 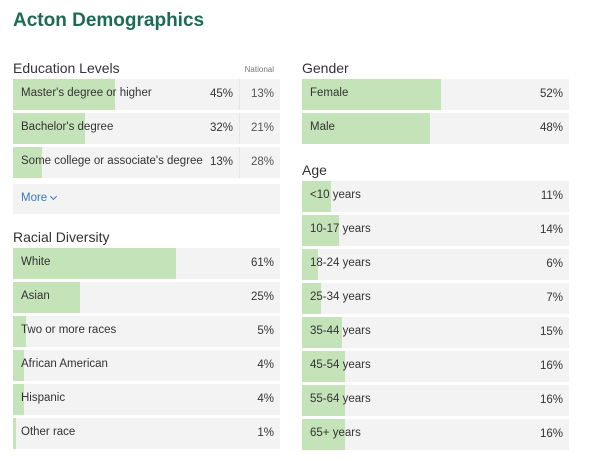 I want to click on gender-column: Gender Female 52% Male 48%, so click(x=435, y=100).